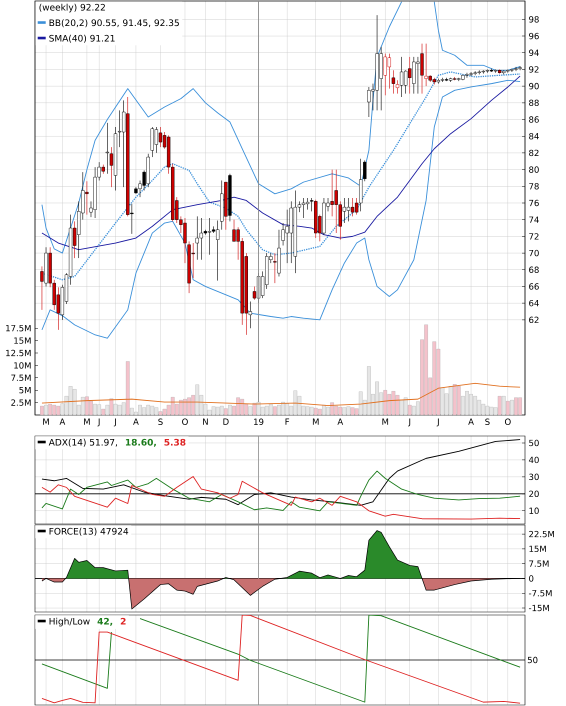 This screenshot has height=706, width=566. What do you see at coordinates (538, 608) in the screenshot?
I see `y-tick-label: -15M` at bounding box center [538, 608].